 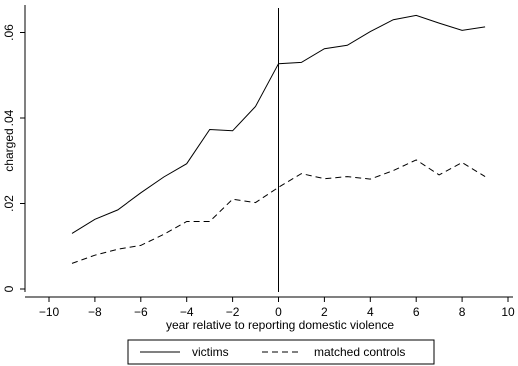 What do you see at coordinates (370, 312) in the screenshot?
I see `x-tick-label: 4` at bounding box center [370, 312].